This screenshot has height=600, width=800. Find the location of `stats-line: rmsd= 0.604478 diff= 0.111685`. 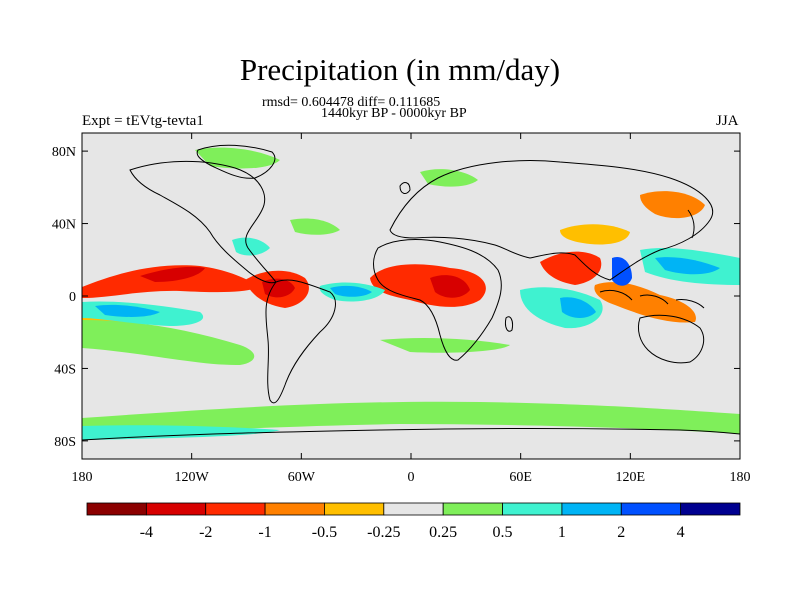

stats-line: rmsd= 0.604478 diff= 0.111685 is located at coordinates (351, 102).